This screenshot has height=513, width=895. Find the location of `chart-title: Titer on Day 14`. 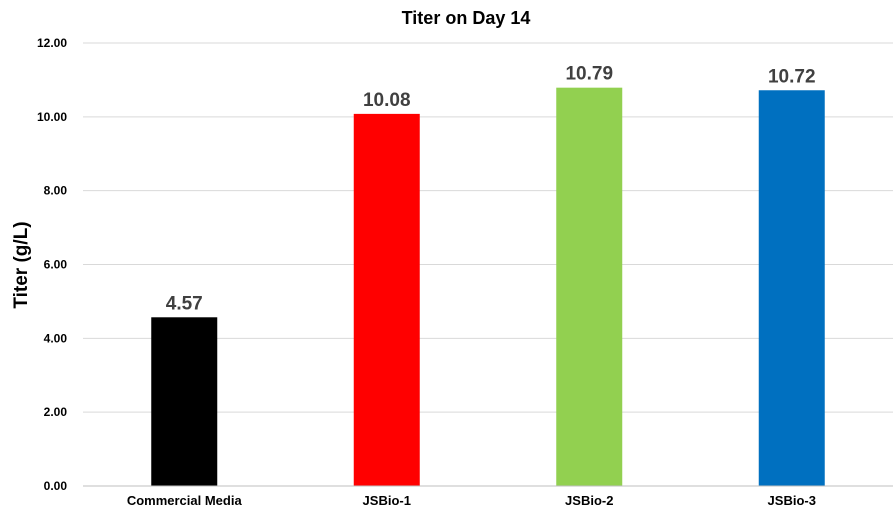

chart-title: Titer on Day 14 is located at coordinates (466, 18).